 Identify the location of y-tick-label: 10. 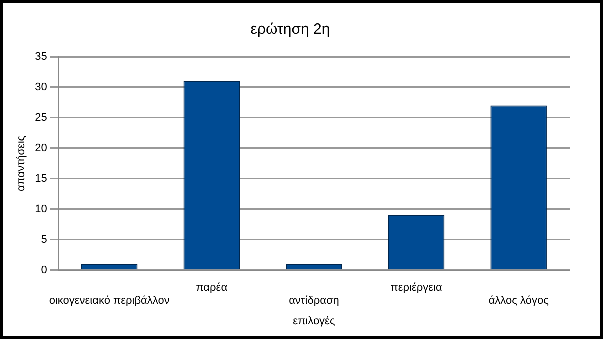
(41, 209).